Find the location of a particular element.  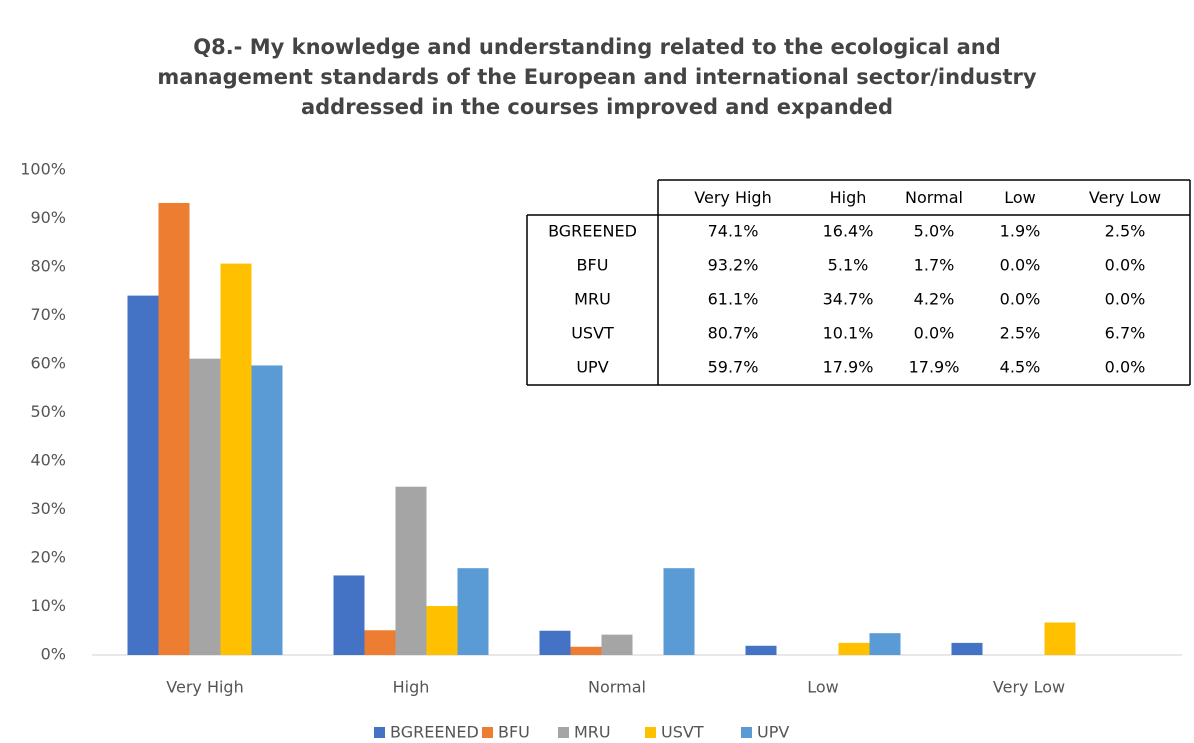

table-header: Very High is located at coordinates (732, 197).